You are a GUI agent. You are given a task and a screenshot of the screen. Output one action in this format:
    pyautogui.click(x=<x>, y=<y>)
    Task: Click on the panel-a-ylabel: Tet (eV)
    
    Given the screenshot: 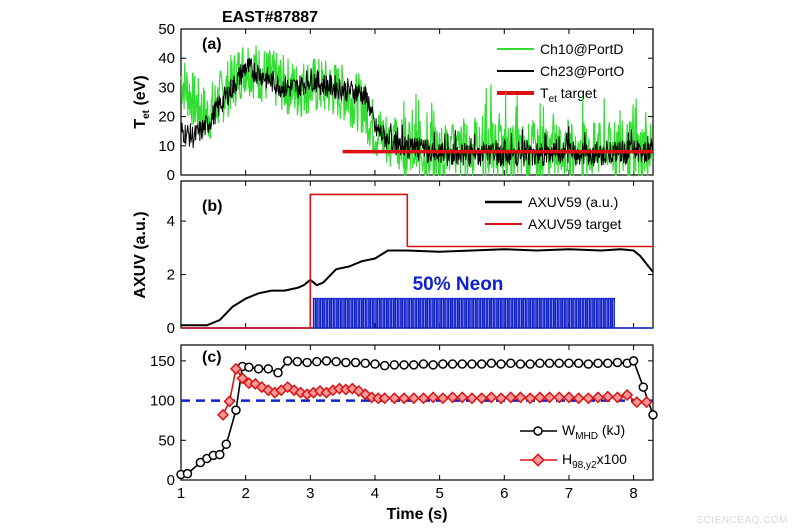 What is the action you would take?
    pyautogui.click(x=142, y=101)
    